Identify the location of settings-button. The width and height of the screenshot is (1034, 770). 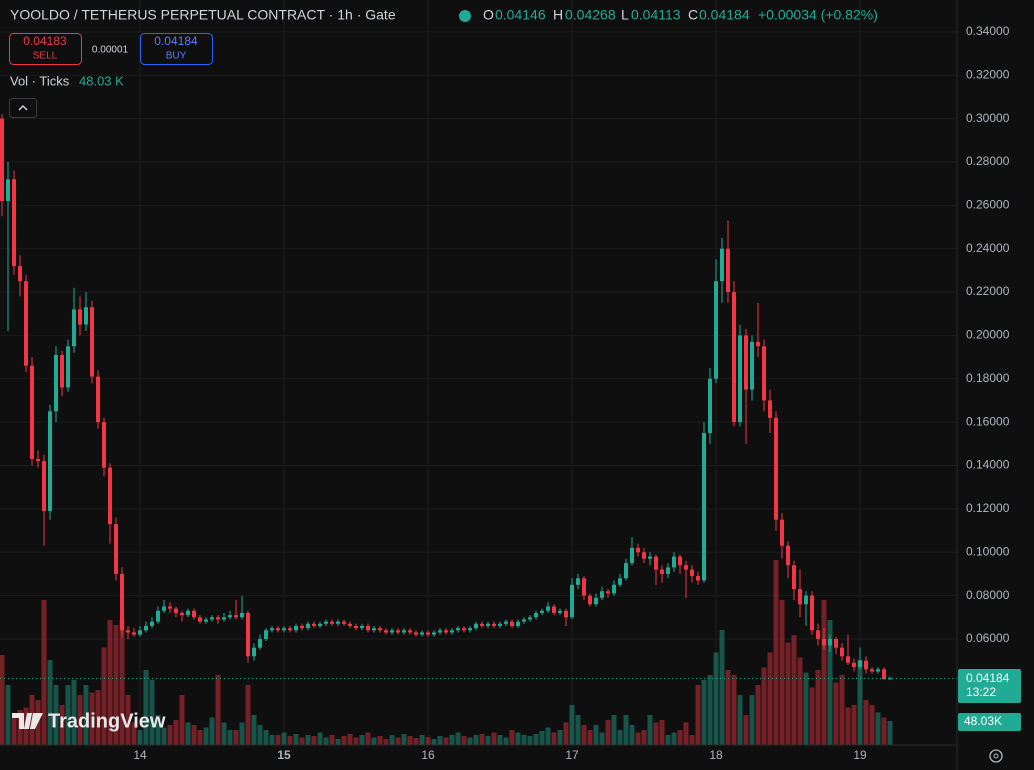
(996, 756).